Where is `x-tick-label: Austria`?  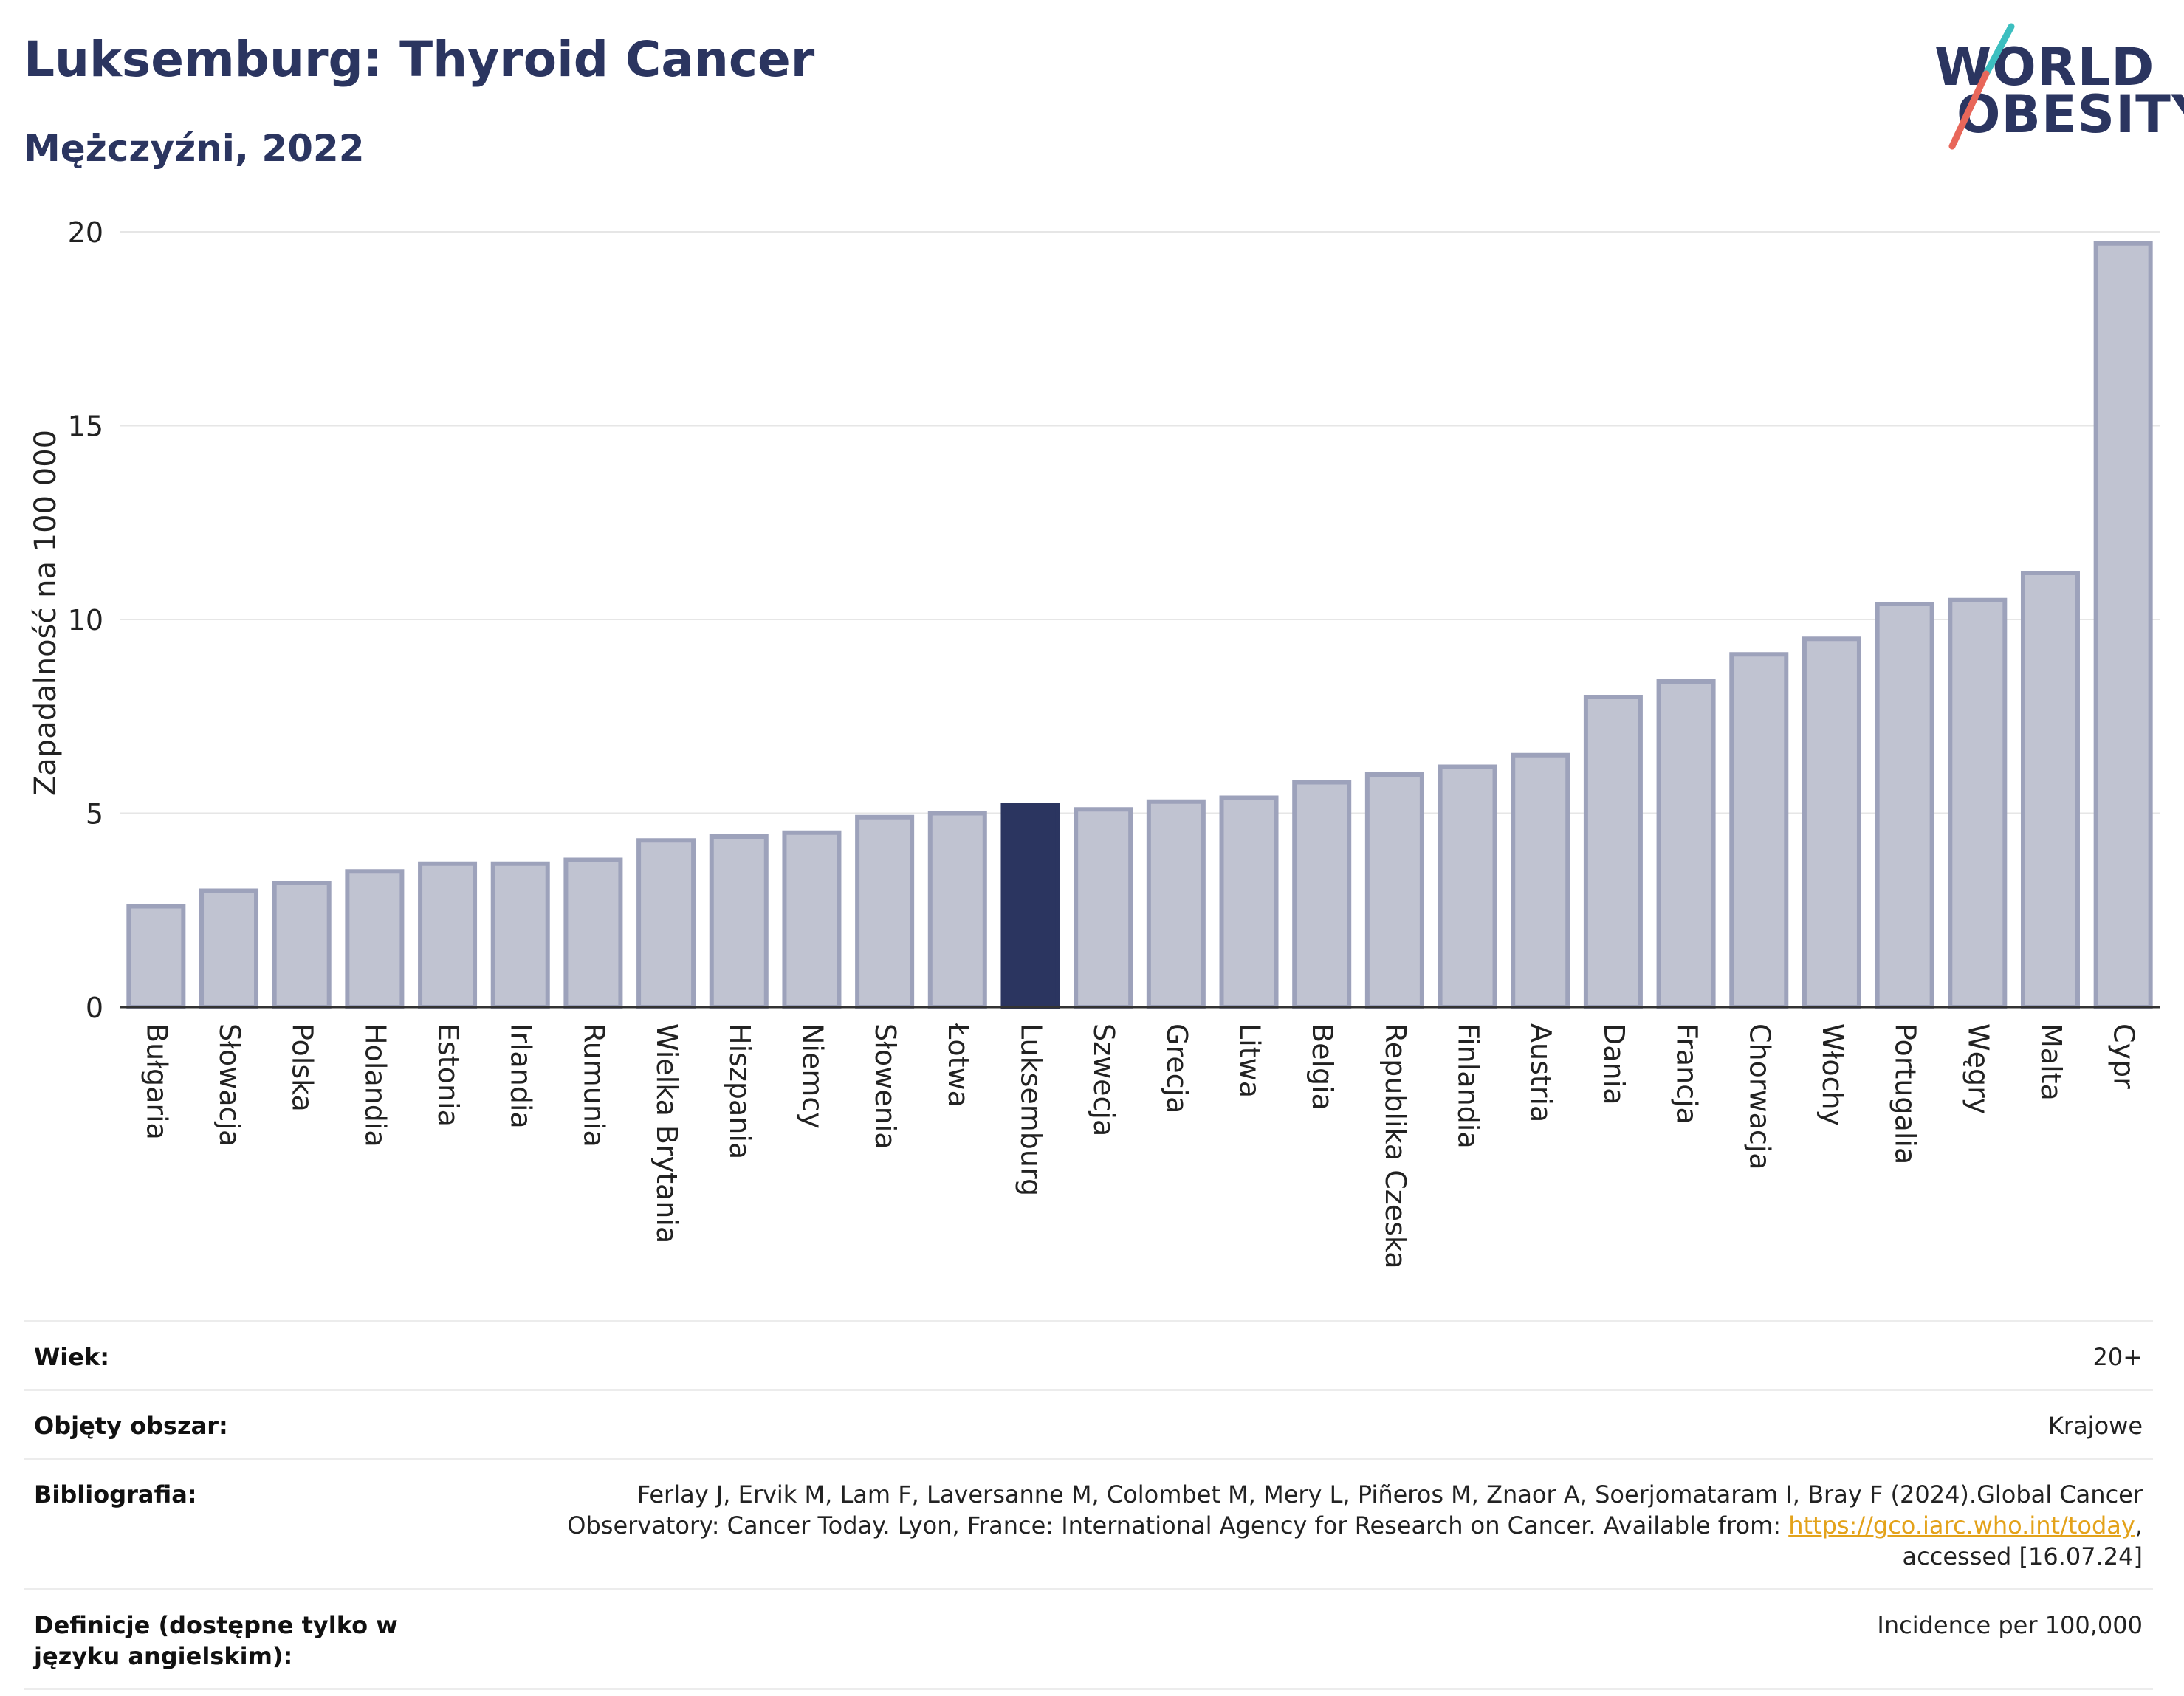 x-tick-label: Austria is located at coordinates (1541, 1072).